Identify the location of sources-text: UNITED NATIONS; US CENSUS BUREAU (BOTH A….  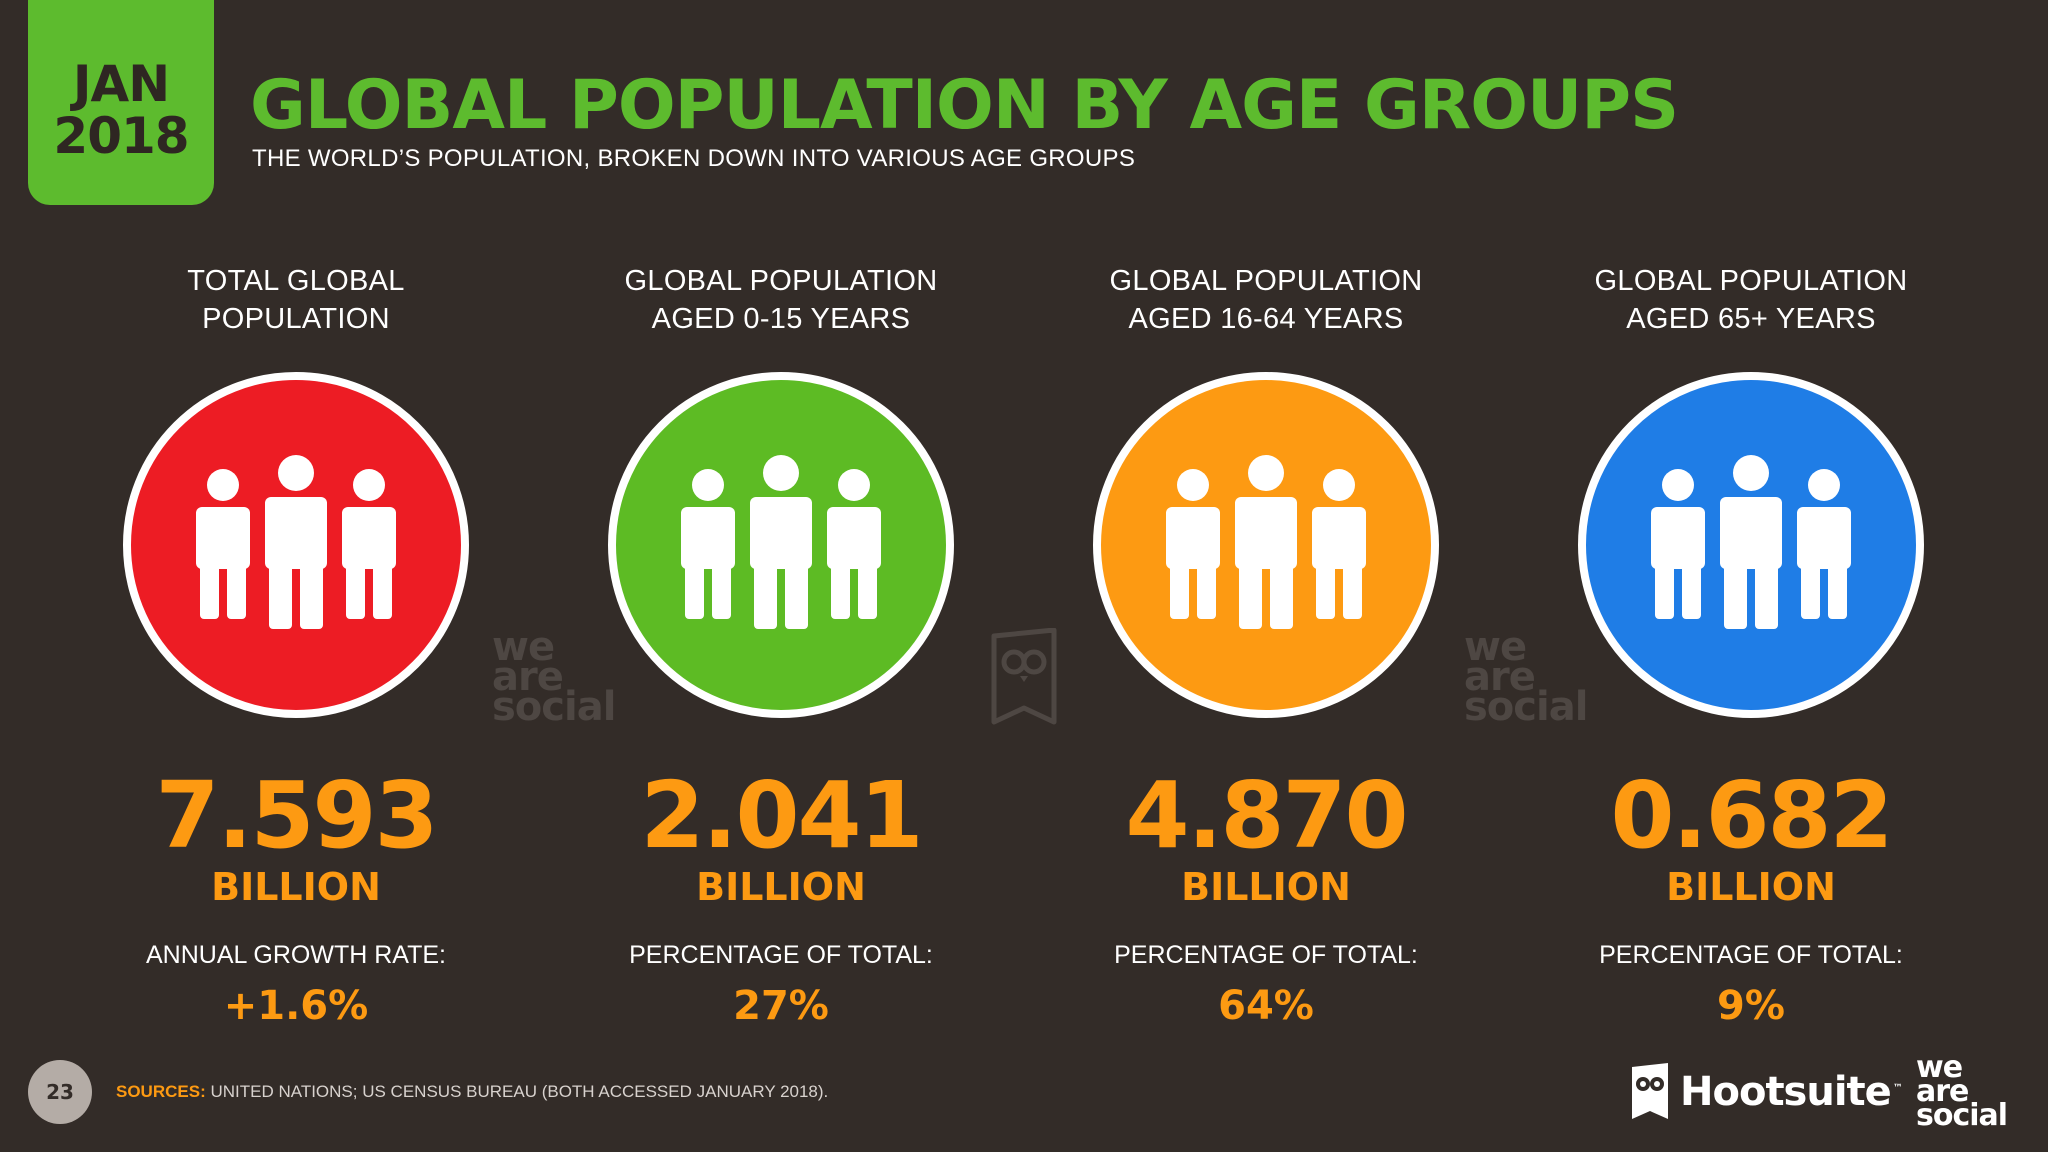
(519, 1091).